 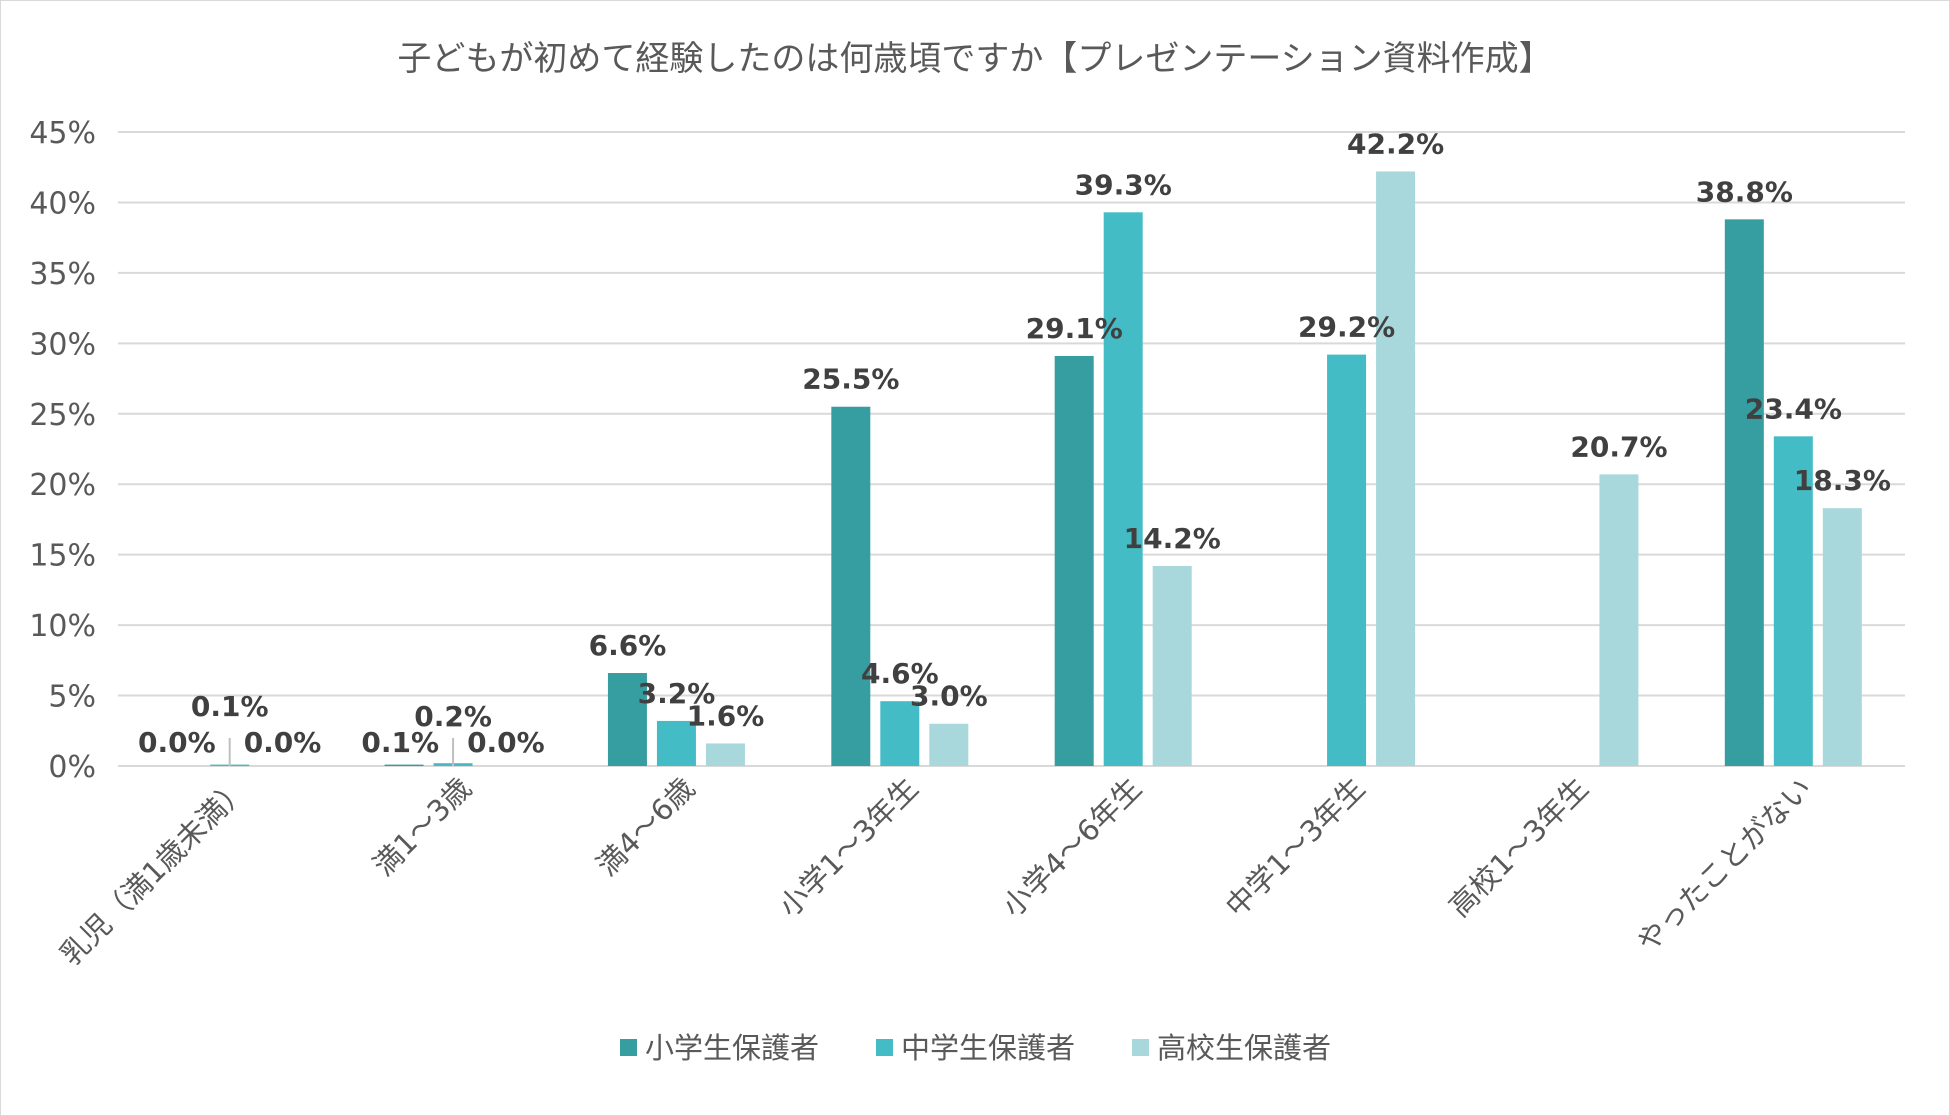 What do you see at coordinates (62, 485) in the screenshot?
I see `y-tick-label: 20%` at bounding box center [62, 485].